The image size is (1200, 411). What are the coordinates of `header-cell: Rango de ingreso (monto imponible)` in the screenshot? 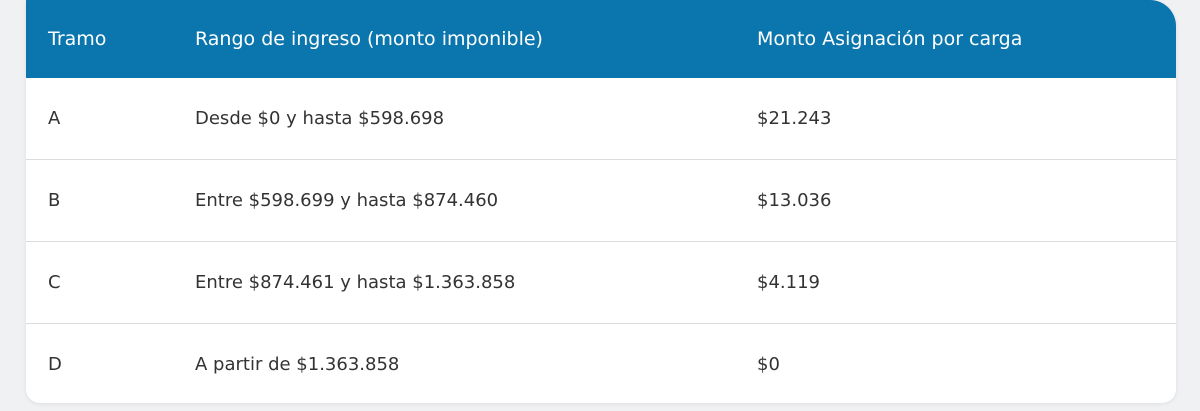 It's located at (369, 39).